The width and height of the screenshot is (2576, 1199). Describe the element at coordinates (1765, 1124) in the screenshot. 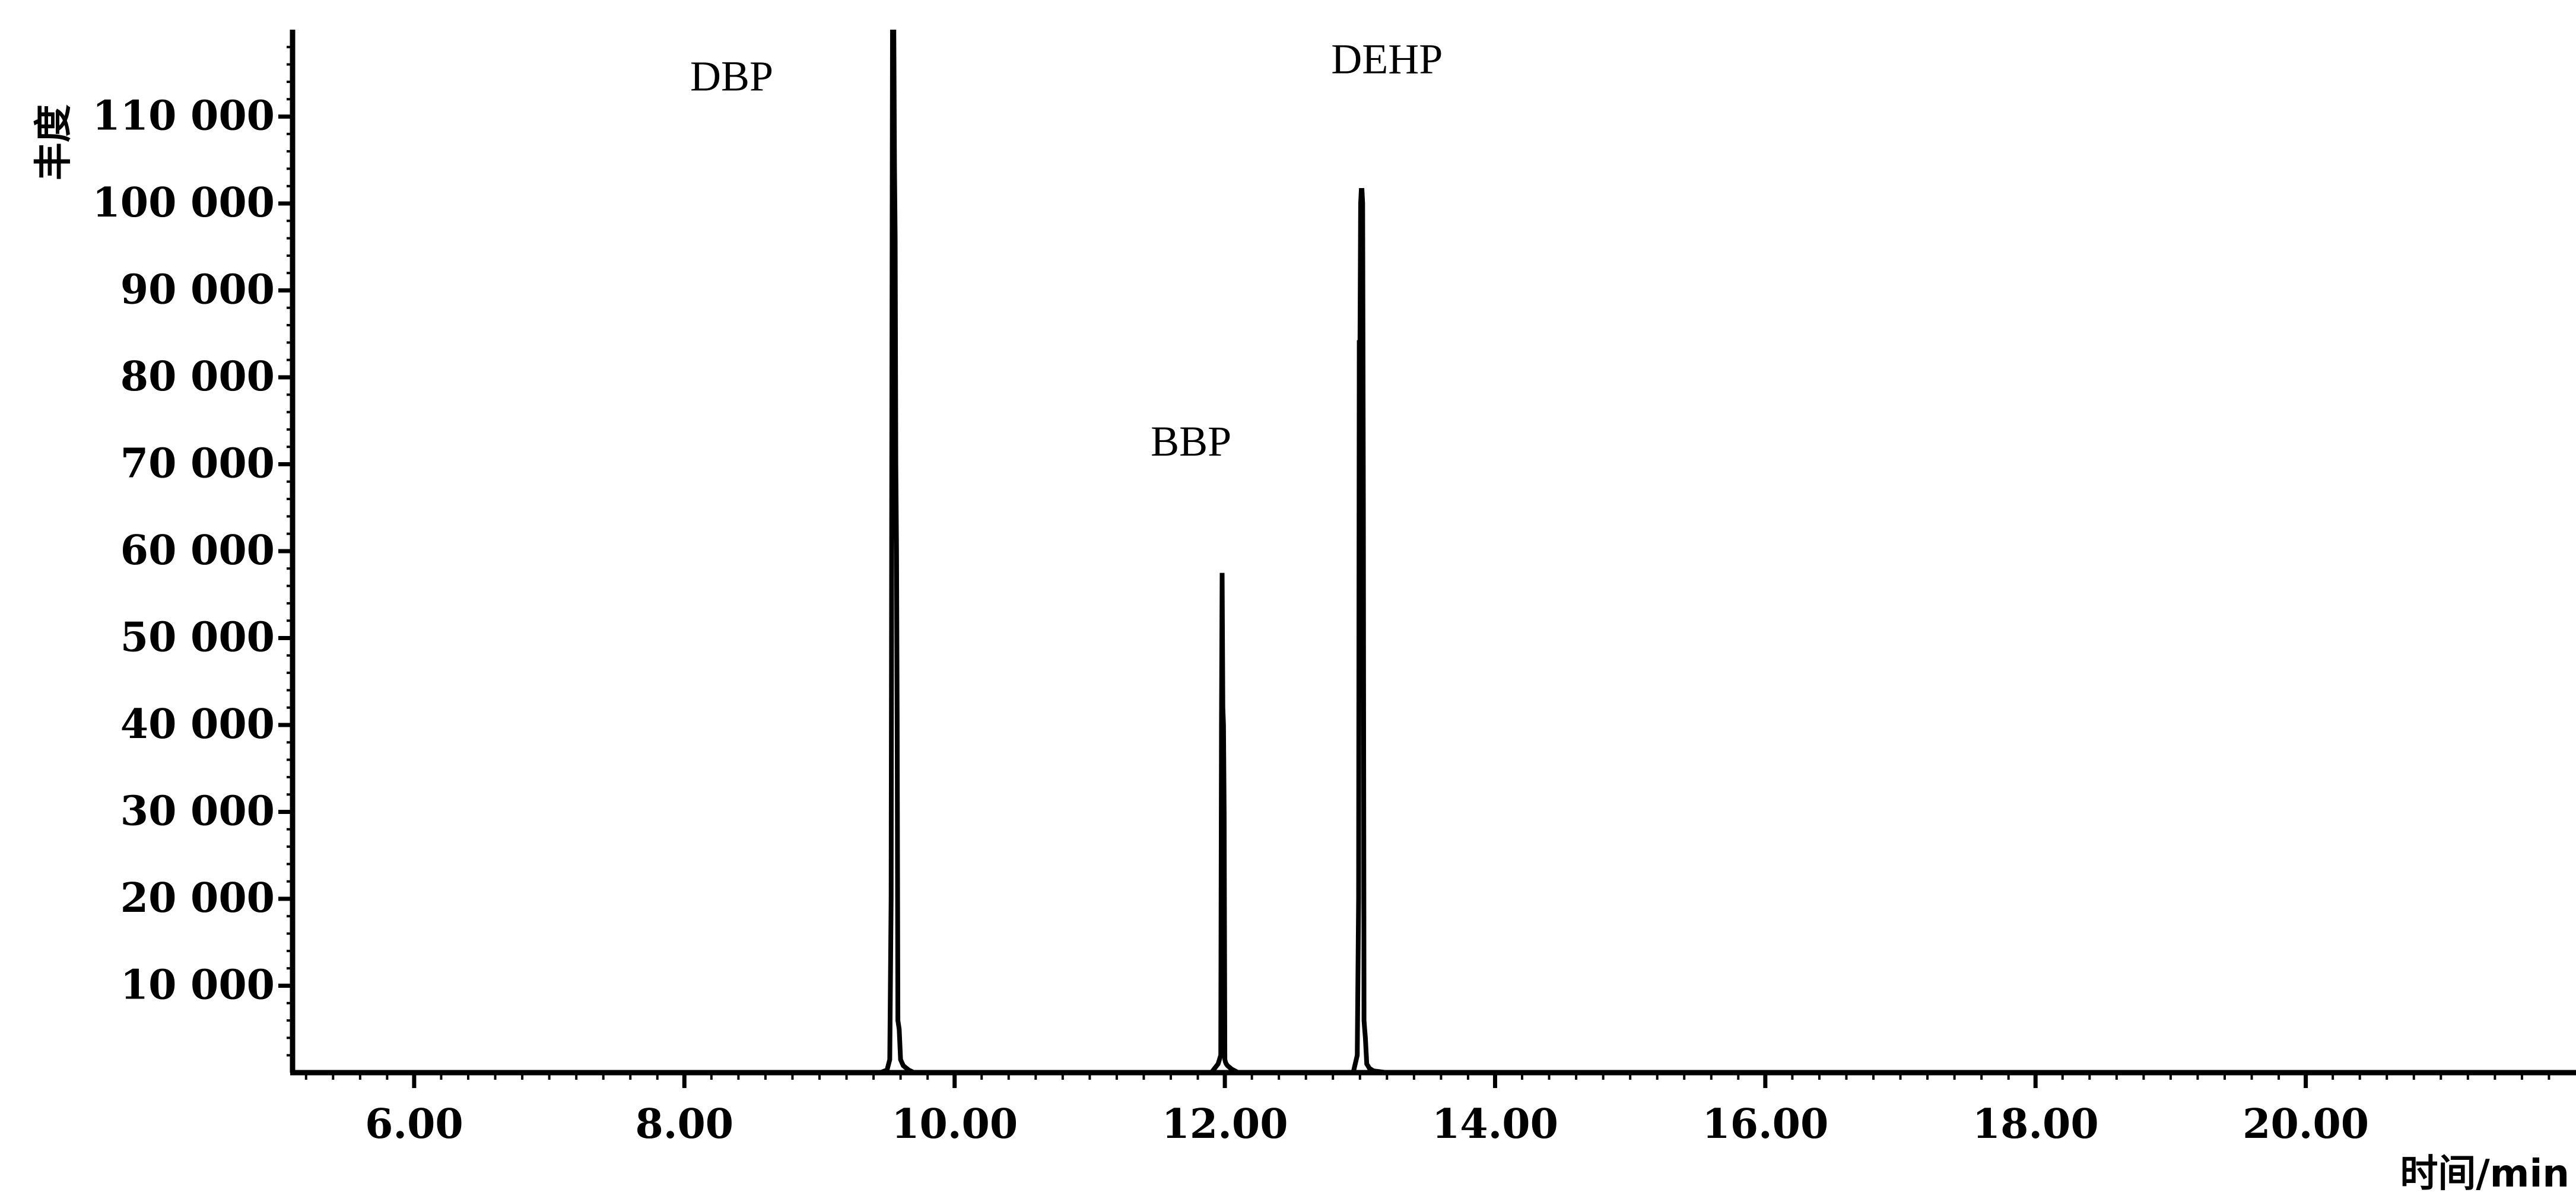

I see `x-tick-label: 16.00` at that location.